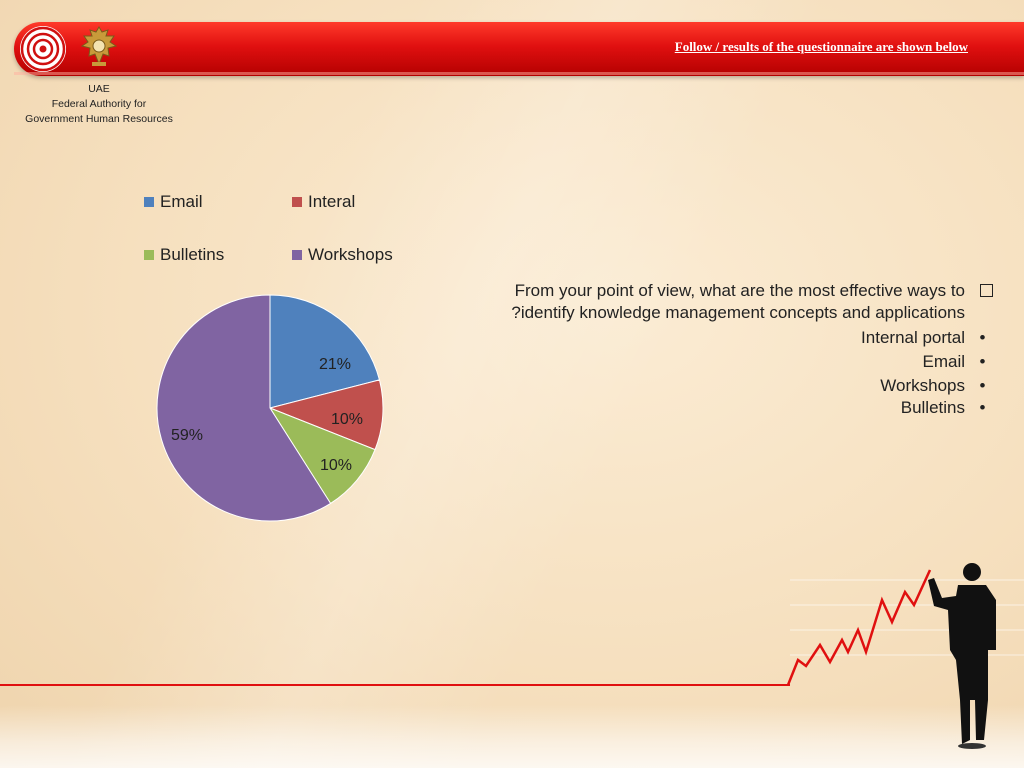 This screenshot has height=768, width=1024. What do you see at coordinates (962, 656) in the screenshot?
I see `businessman-icon` at bounding box center [962, 656].